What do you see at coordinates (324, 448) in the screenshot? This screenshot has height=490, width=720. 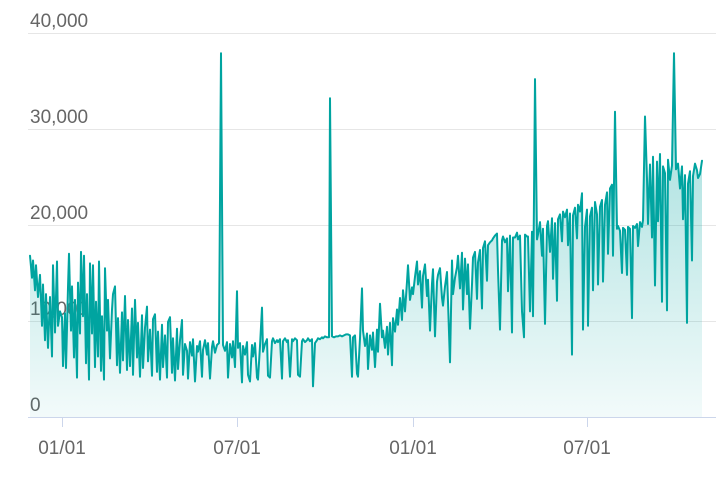 I see `x-axis-labels: 01/01 07/01 01/01 07/01` at bounding box center [324, 448].